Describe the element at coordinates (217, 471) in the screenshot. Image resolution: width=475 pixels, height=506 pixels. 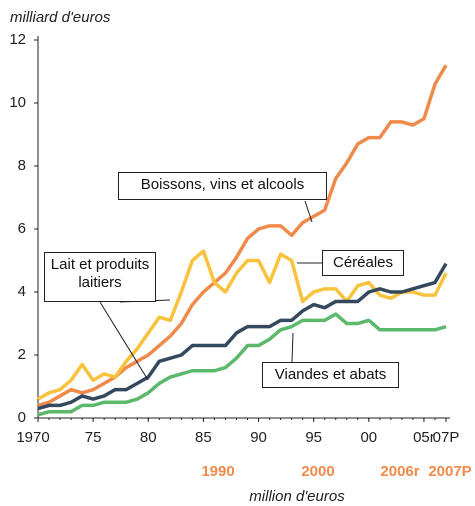
I see `footer-label: 1990` at that location.